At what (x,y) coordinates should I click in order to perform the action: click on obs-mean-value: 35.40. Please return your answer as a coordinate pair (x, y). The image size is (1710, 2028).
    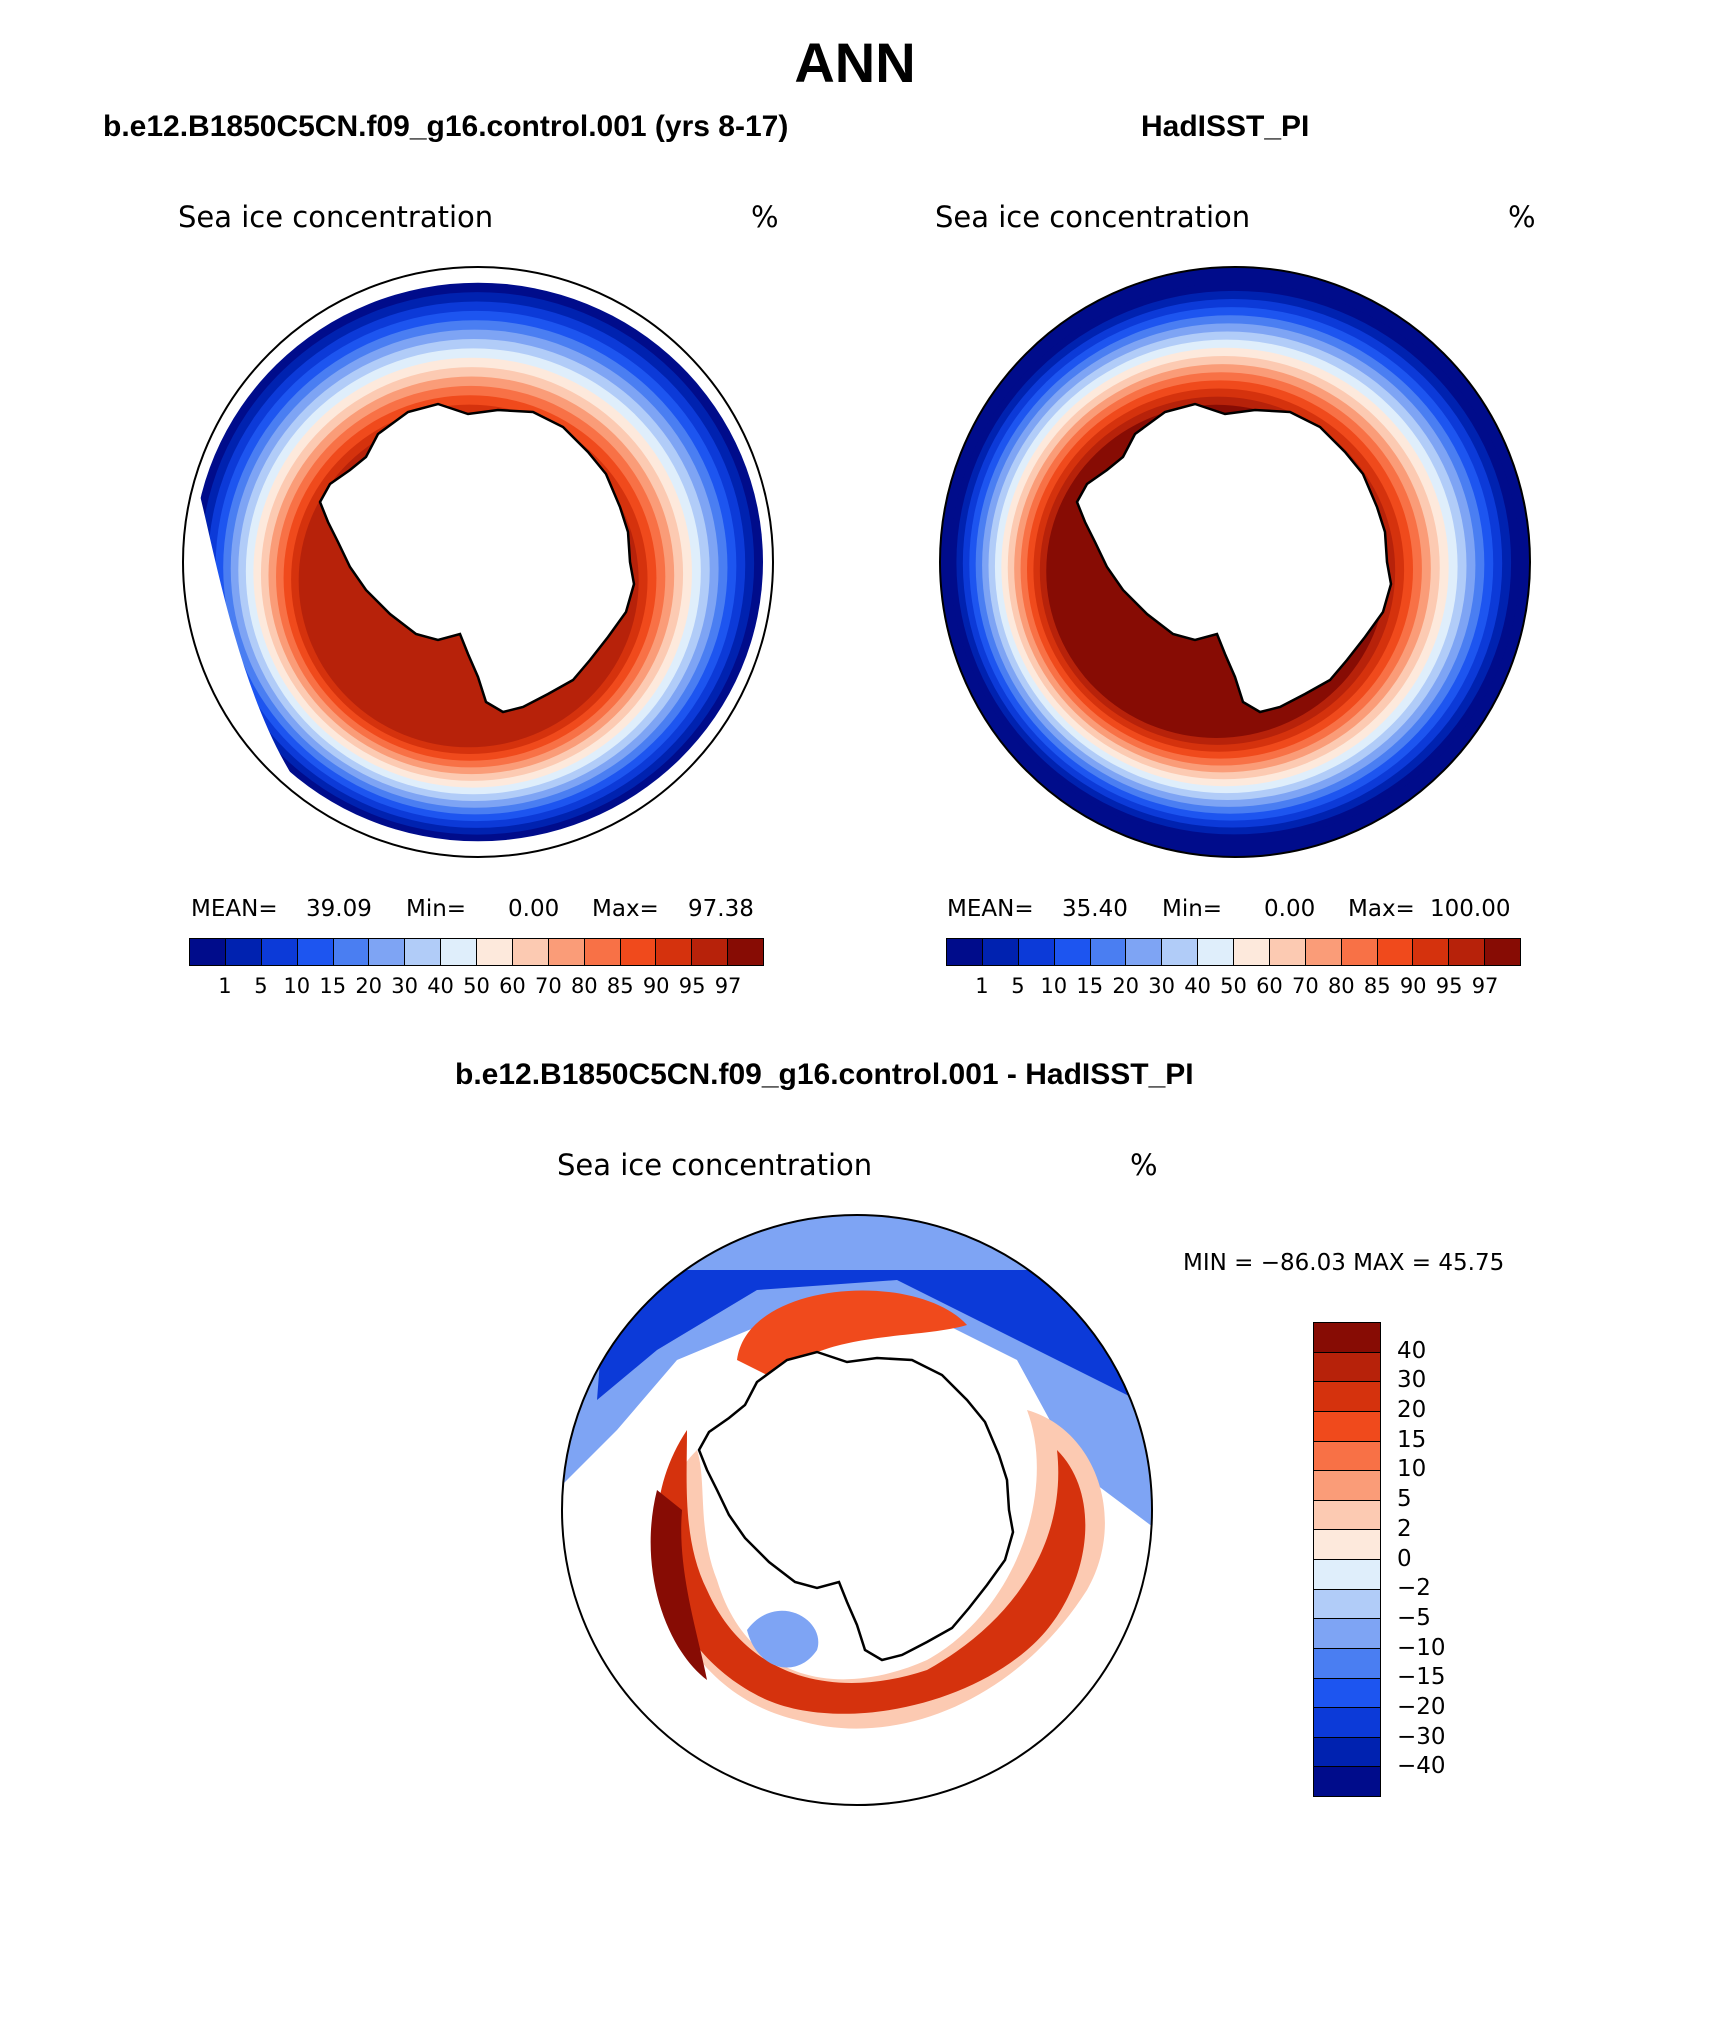
    Looking at the image, I should click on (1095, 909).